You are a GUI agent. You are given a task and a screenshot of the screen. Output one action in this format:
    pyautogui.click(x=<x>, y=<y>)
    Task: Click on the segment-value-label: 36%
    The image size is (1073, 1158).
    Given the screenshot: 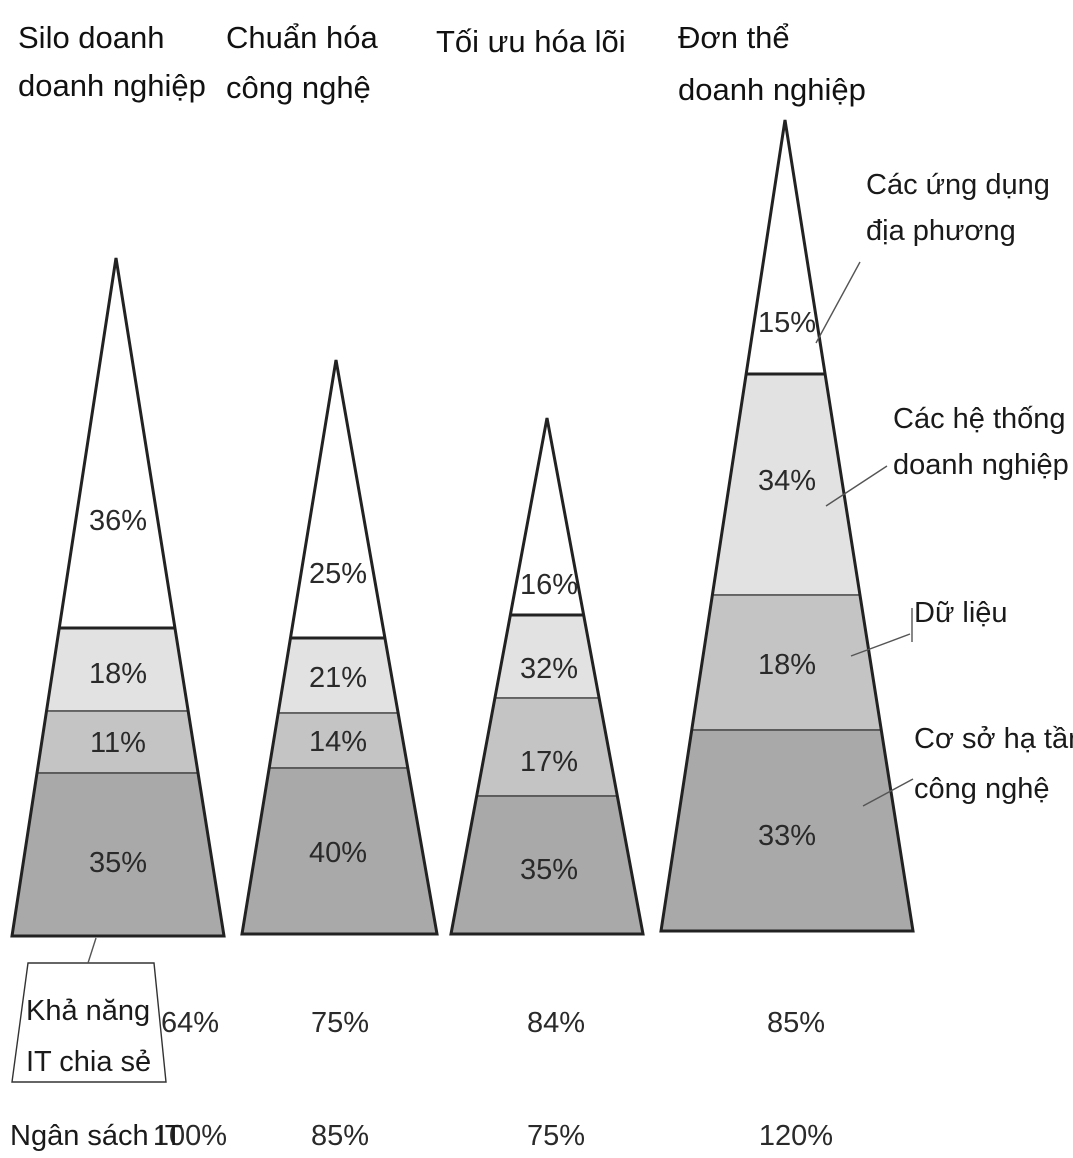 What is the action you would take?
    pyautogui.click(x=118, y=521)
    